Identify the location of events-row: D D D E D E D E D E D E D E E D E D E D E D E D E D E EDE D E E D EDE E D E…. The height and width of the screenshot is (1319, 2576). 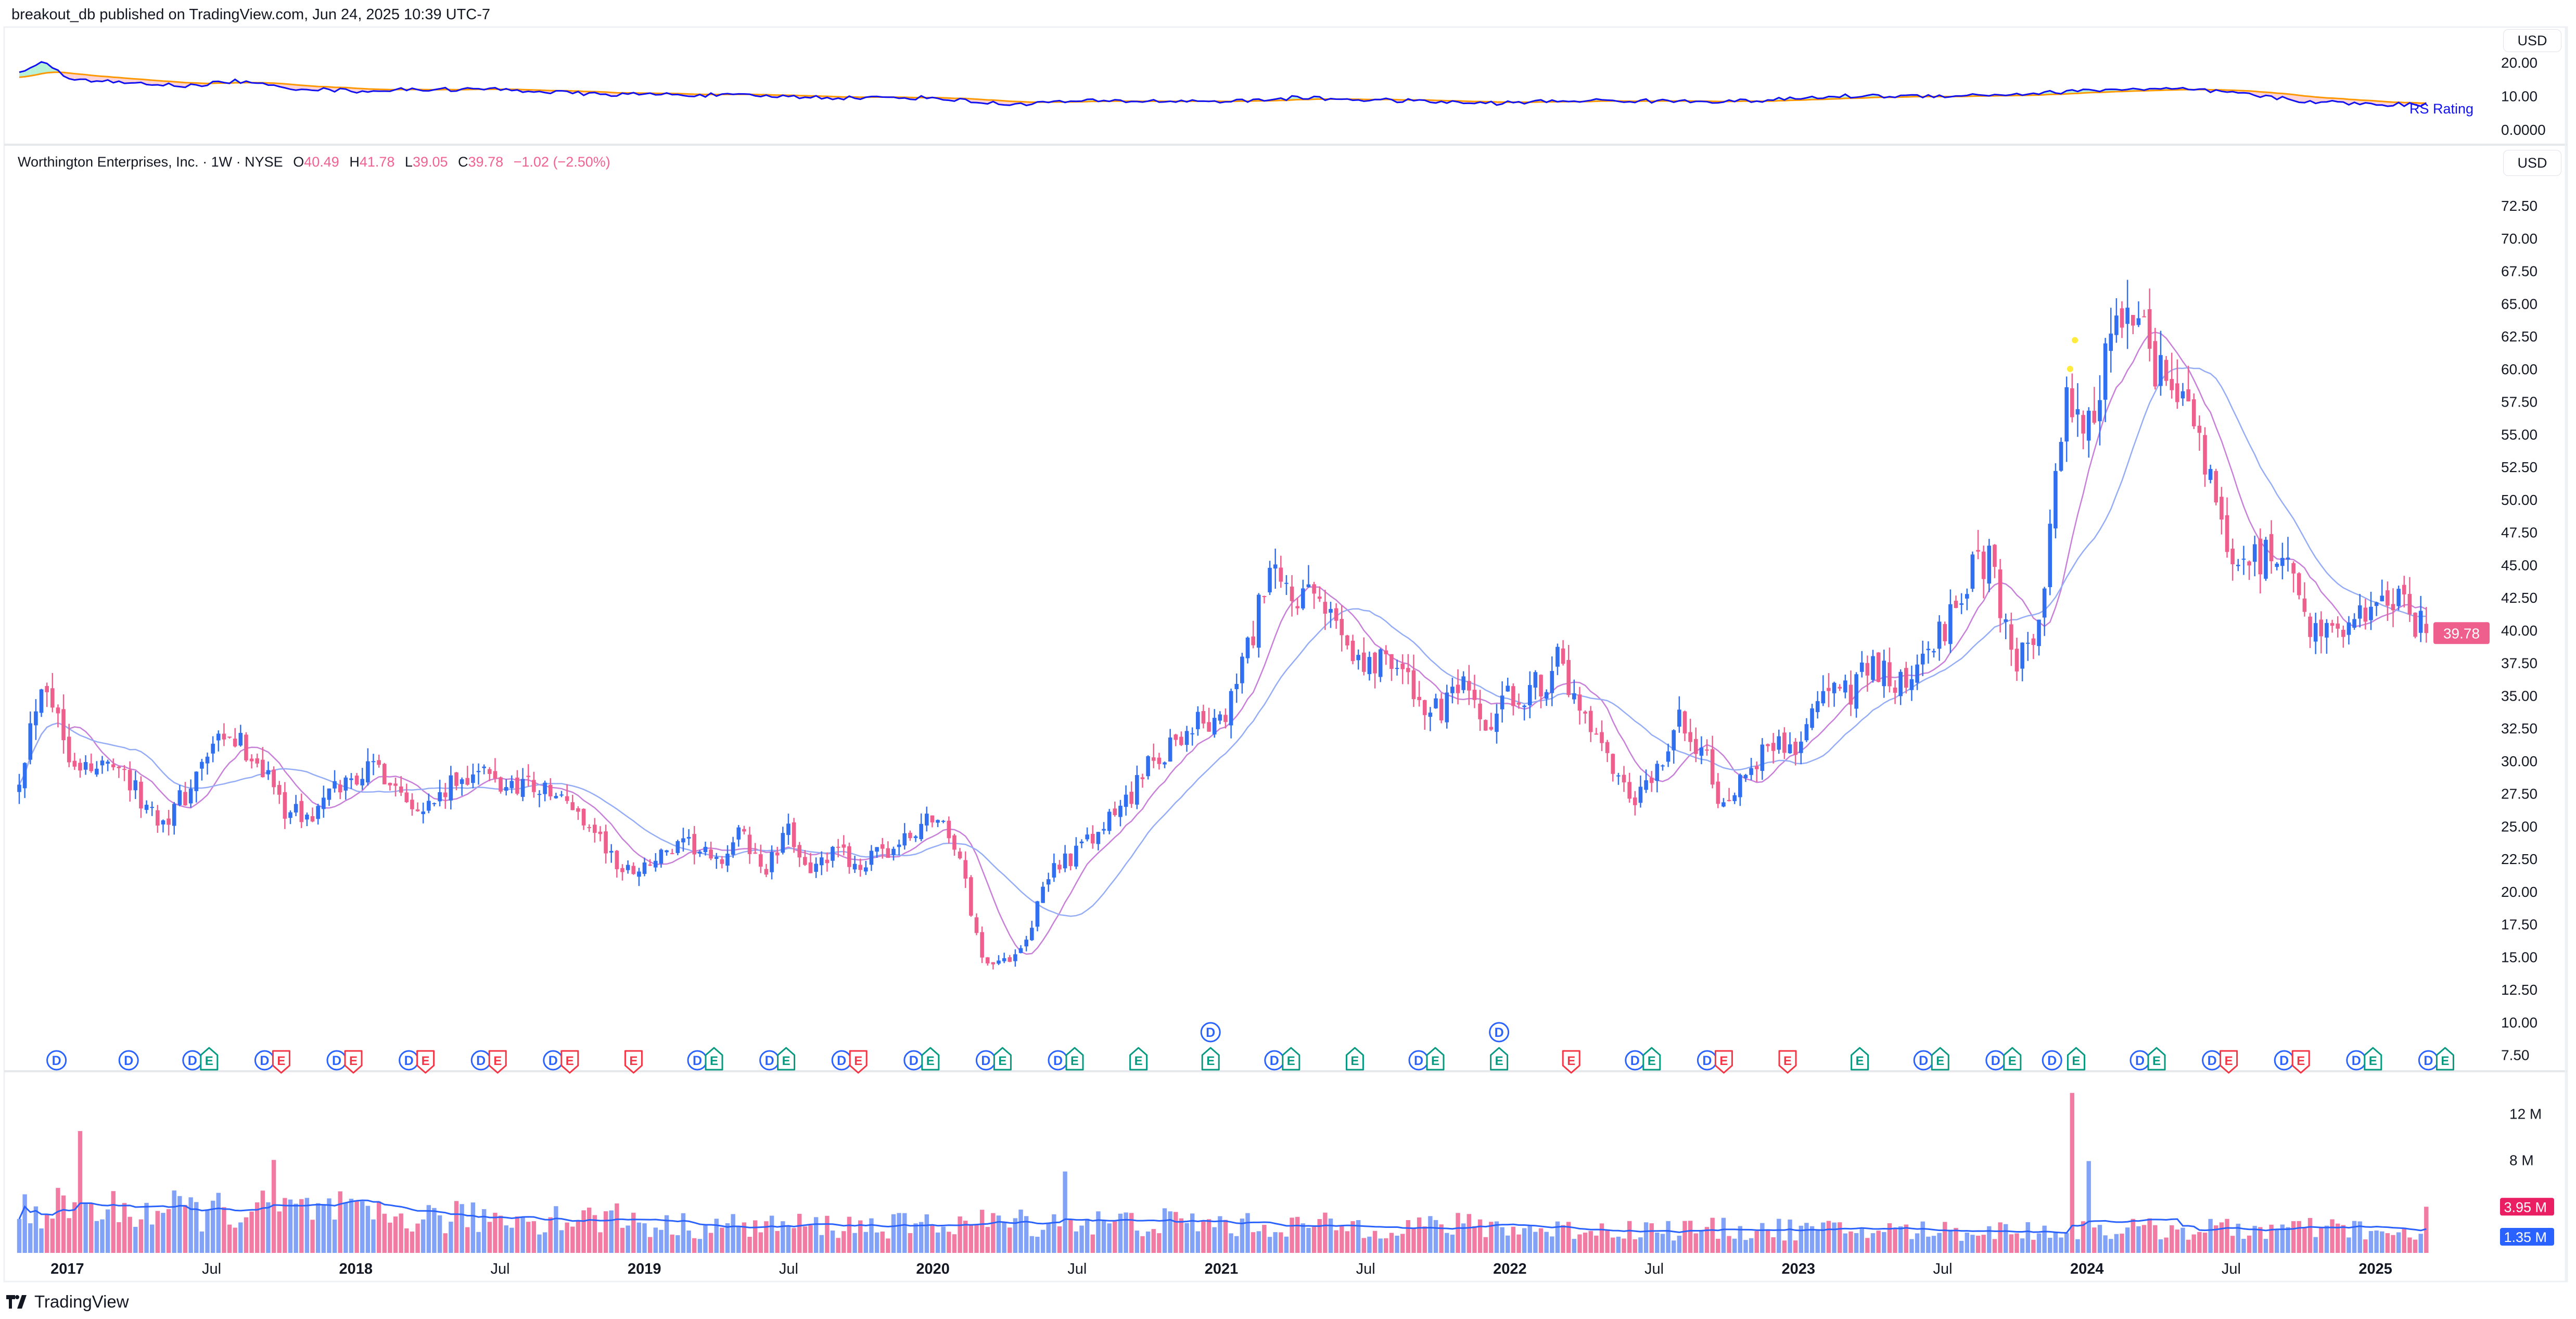
(1250, 1048).